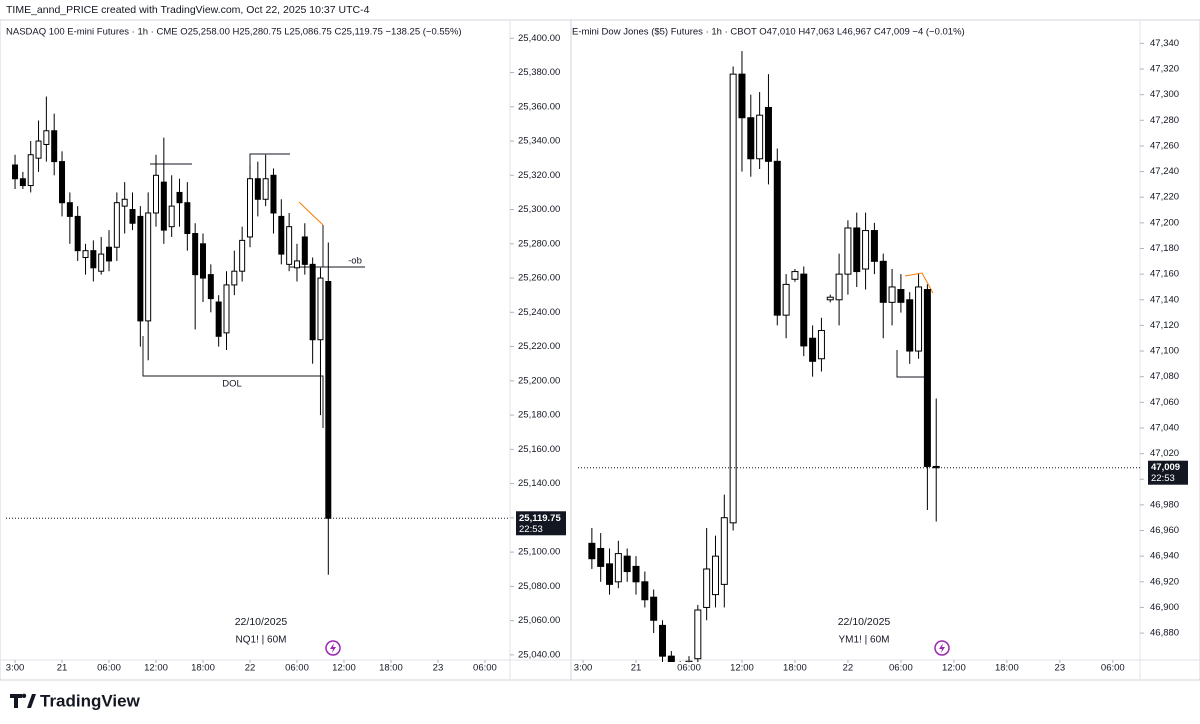 The width and height of the screenshot is (1200, 724). I want to click on y-tick-label: 47,080, so click(1164, 376).